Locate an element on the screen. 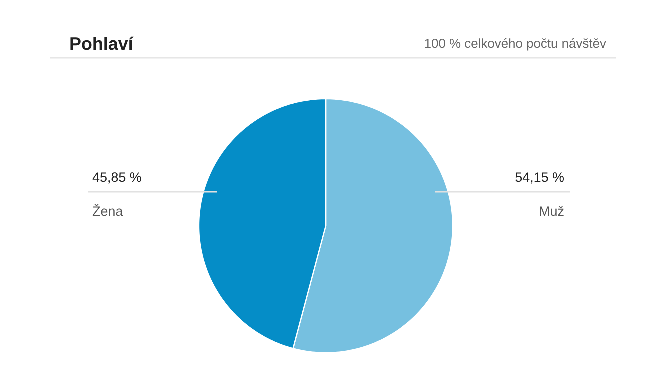 Image resolution: width=646 pixels, height=385 pixels. chart-subtitle: 100 % celkového počtu návštěv is located at coordinates (515, 44).